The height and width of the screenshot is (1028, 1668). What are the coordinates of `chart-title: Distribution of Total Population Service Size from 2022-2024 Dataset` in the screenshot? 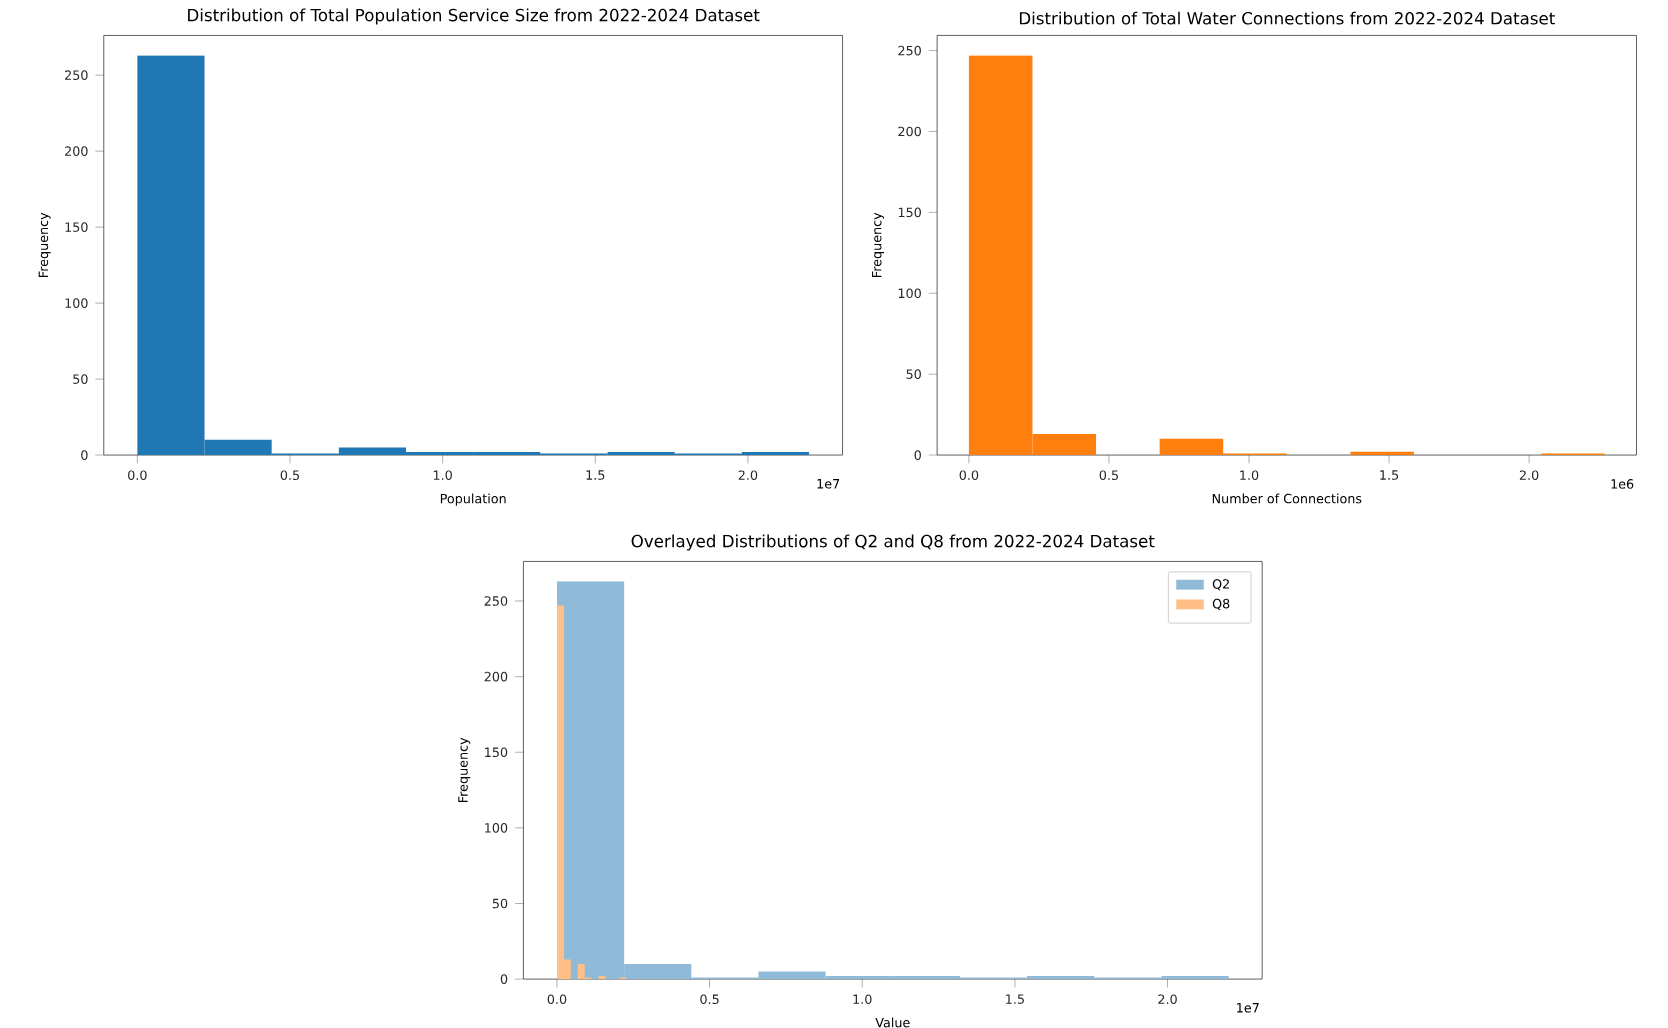 It's located at (474, 16).